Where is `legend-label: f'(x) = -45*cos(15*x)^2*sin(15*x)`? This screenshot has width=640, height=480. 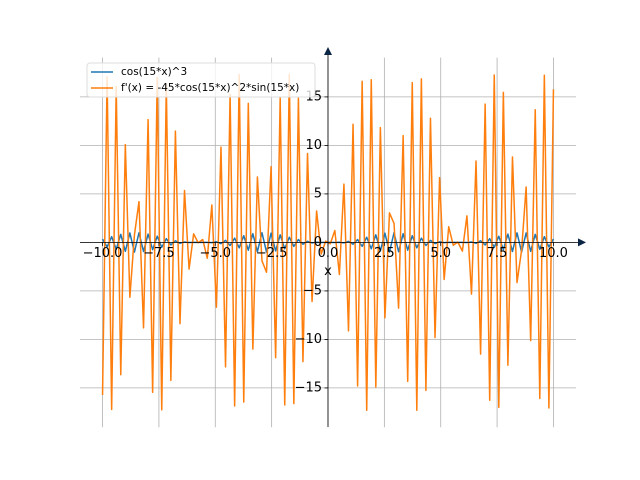
legend-label: f'(x) = -45*cos(15*x)^2*sin(15*x) is located at coordinates (210, 88).